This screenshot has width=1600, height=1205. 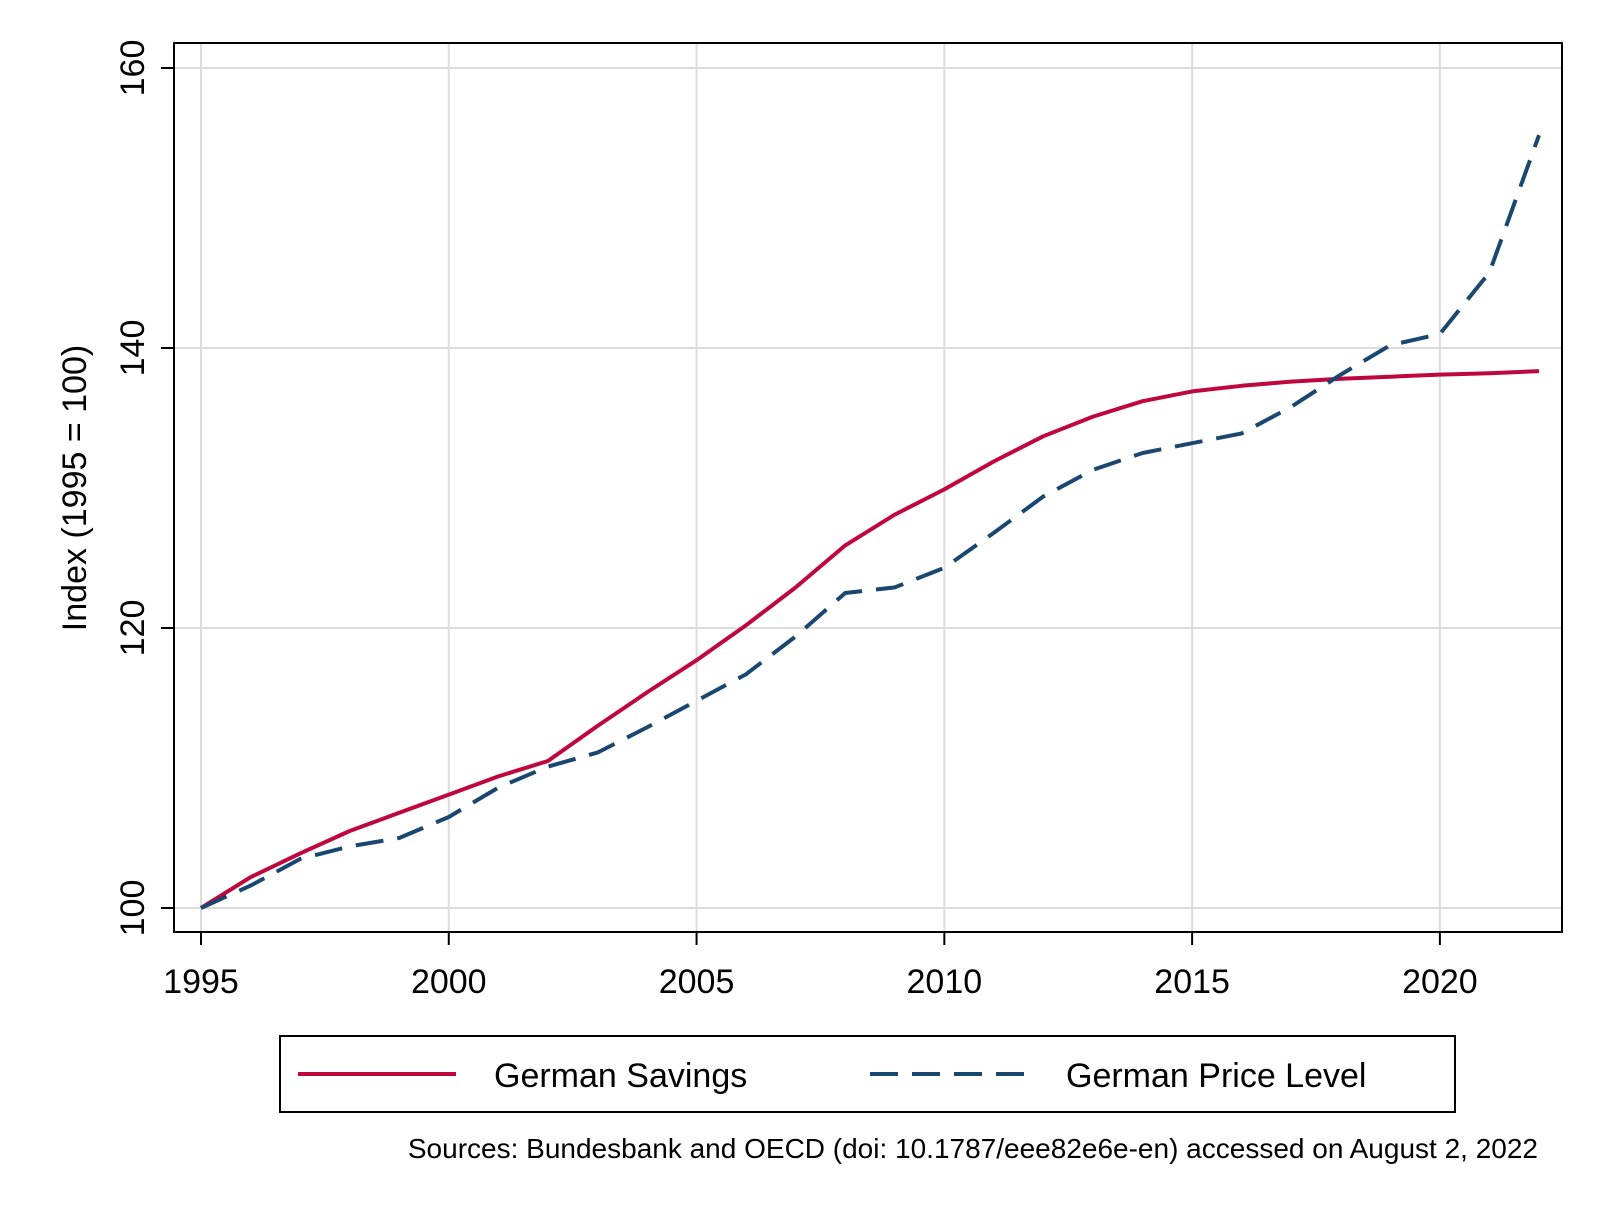 What do you see at coordinates (697, 982) in the screenshot?
I see `x-tick-label: 2005` at bounding box center [697, 982].